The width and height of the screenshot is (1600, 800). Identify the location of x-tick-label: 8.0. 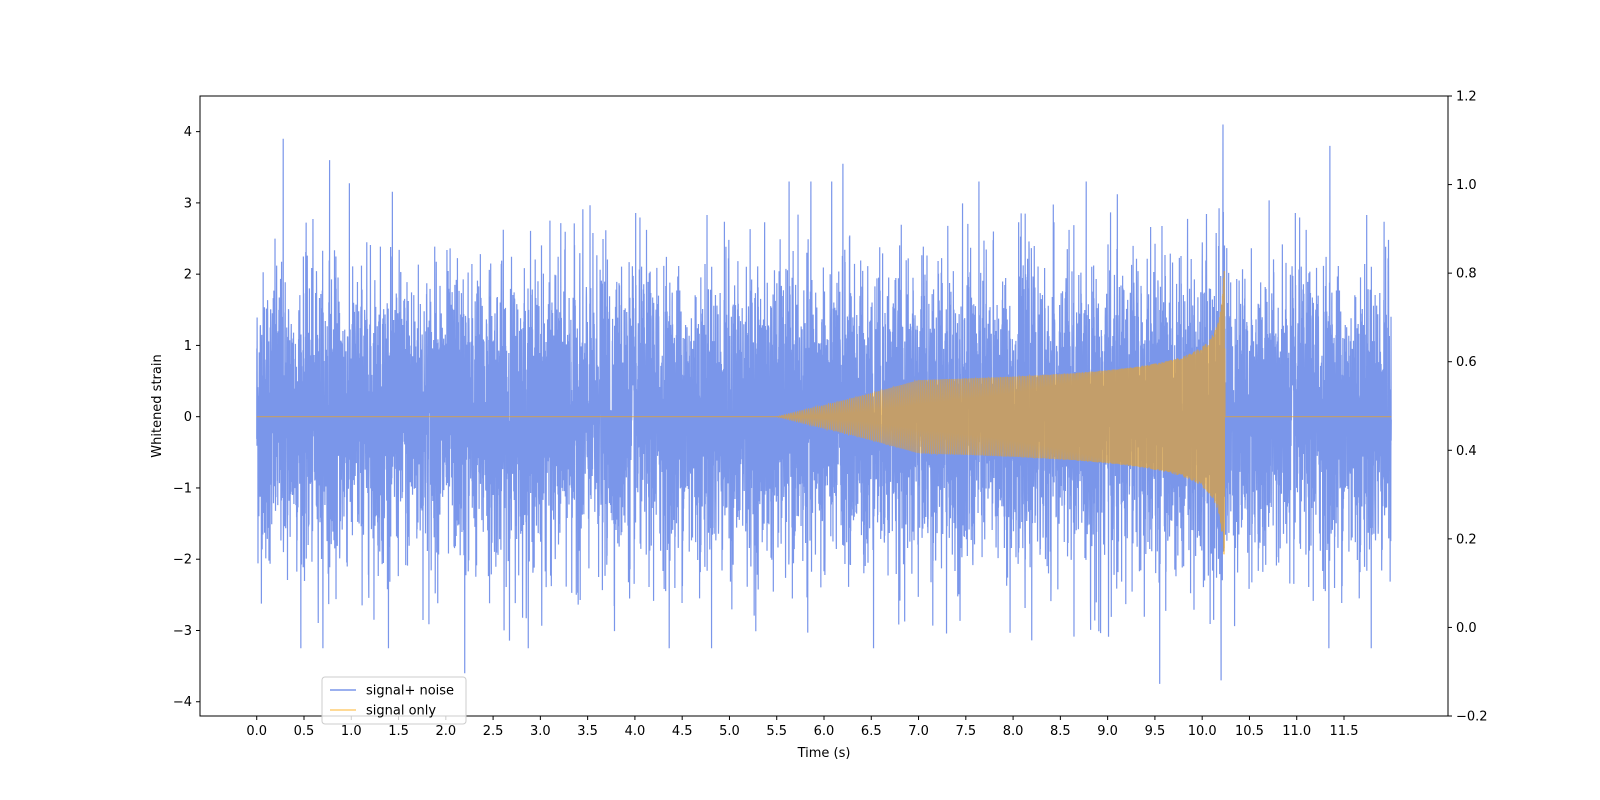
(1013, 731).